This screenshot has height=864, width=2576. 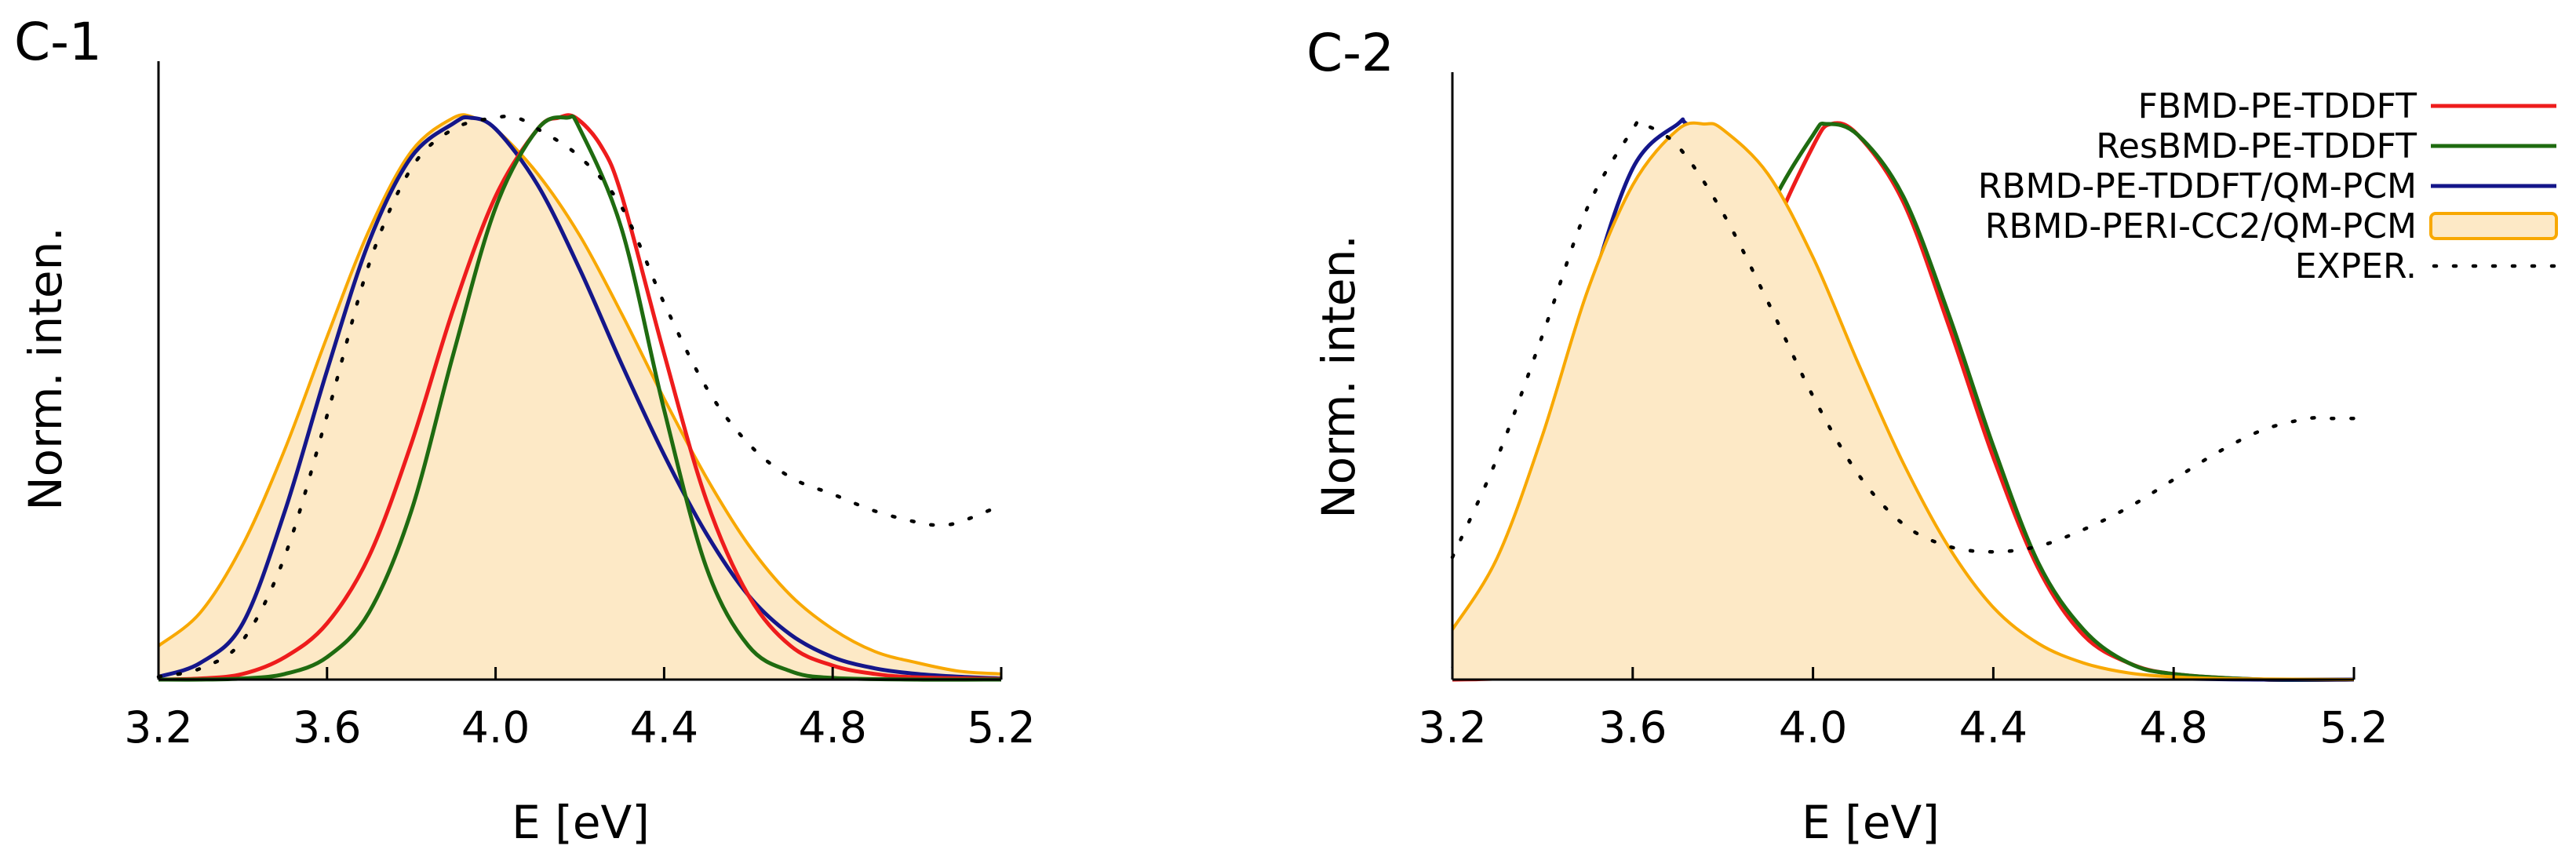 I want to click on legend-swatch, so click(x=2493, y=226).